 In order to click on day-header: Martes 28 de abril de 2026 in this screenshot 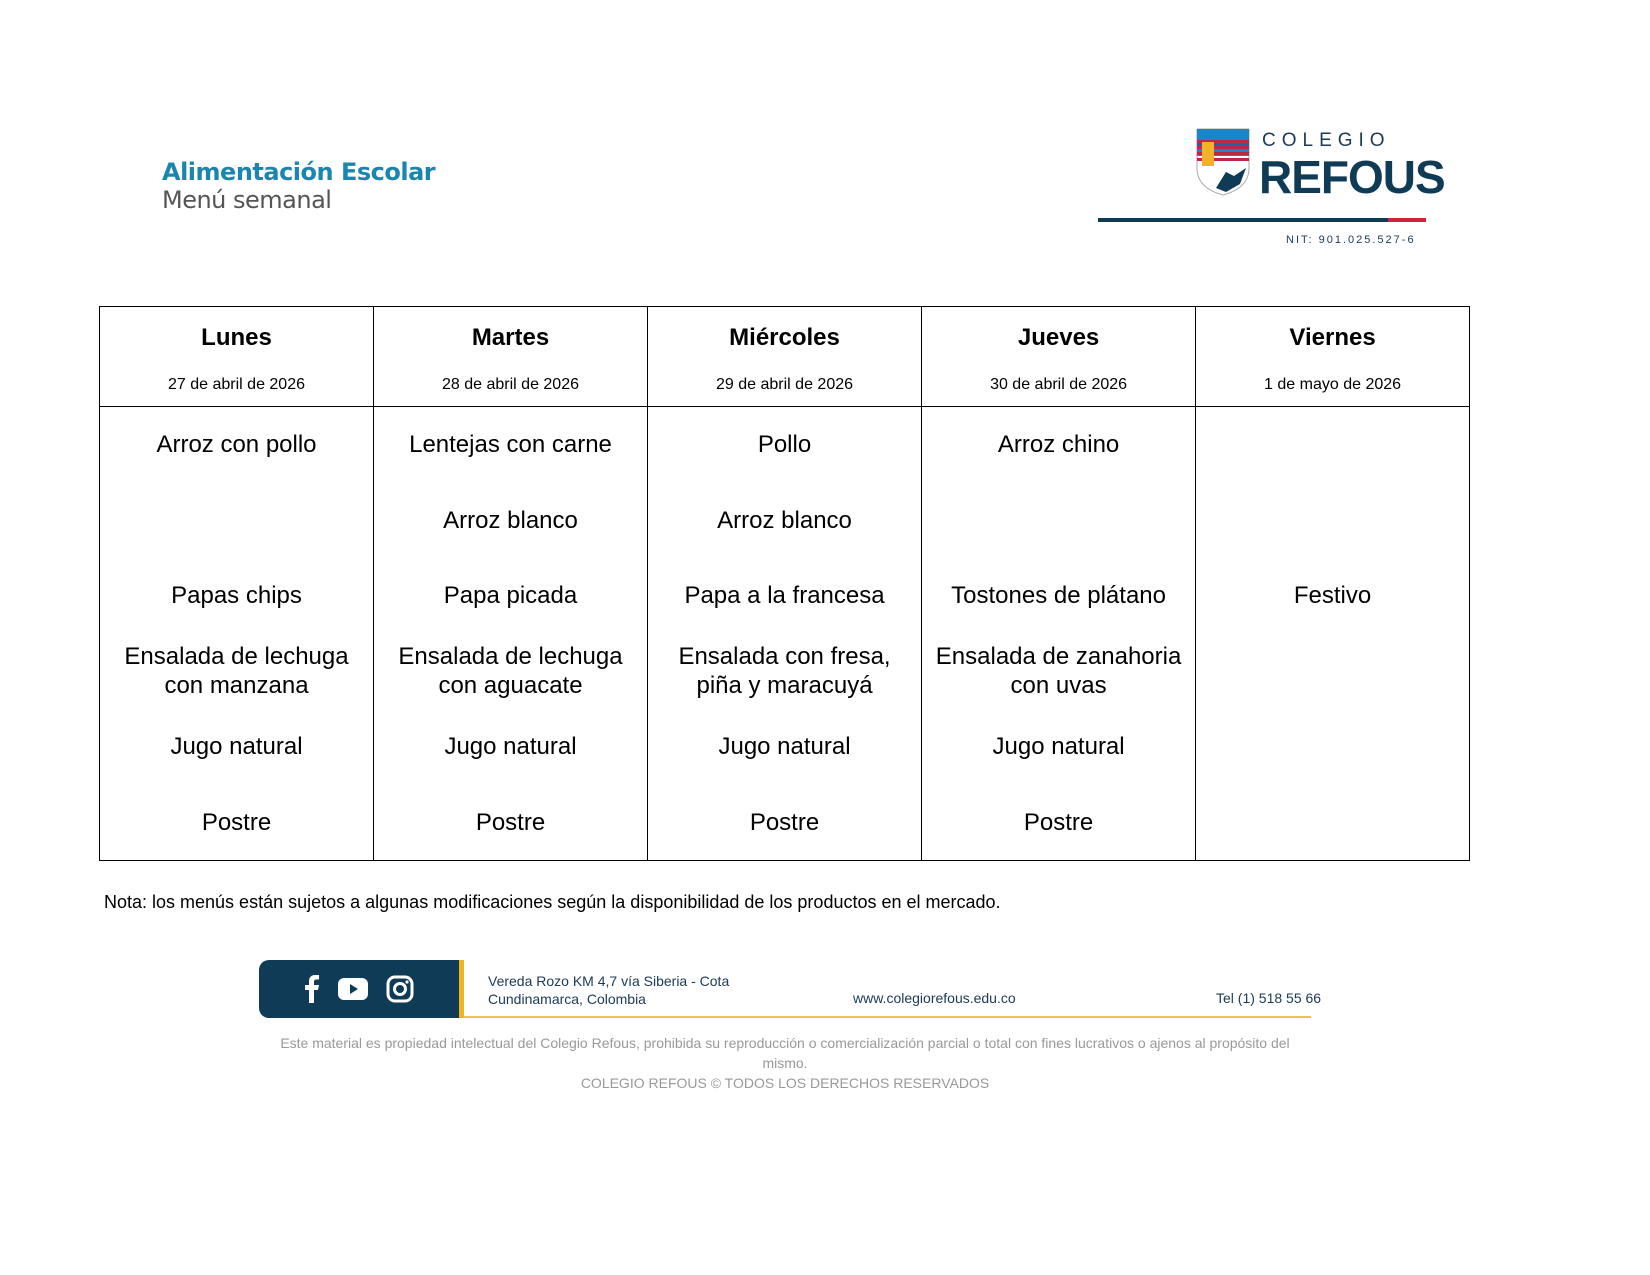, I will do `click(510, 356)`.